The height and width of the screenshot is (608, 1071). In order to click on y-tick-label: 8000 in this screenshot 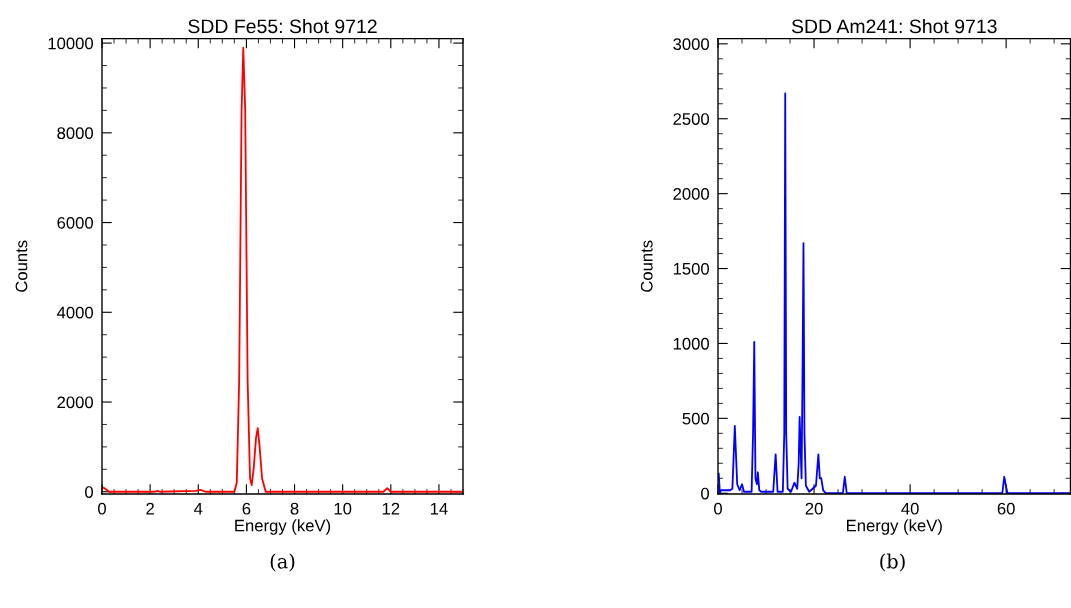, I will do `click(75, 133)`.